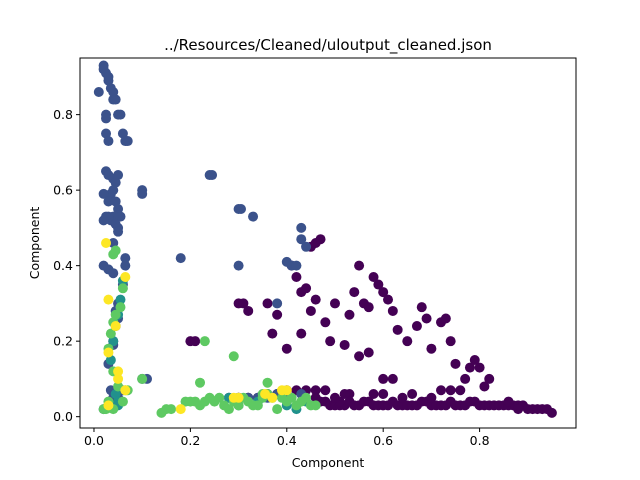 This screenshot has height=480, width=640. I want to click on y-tick-label: 0.6, so click(63, 190).